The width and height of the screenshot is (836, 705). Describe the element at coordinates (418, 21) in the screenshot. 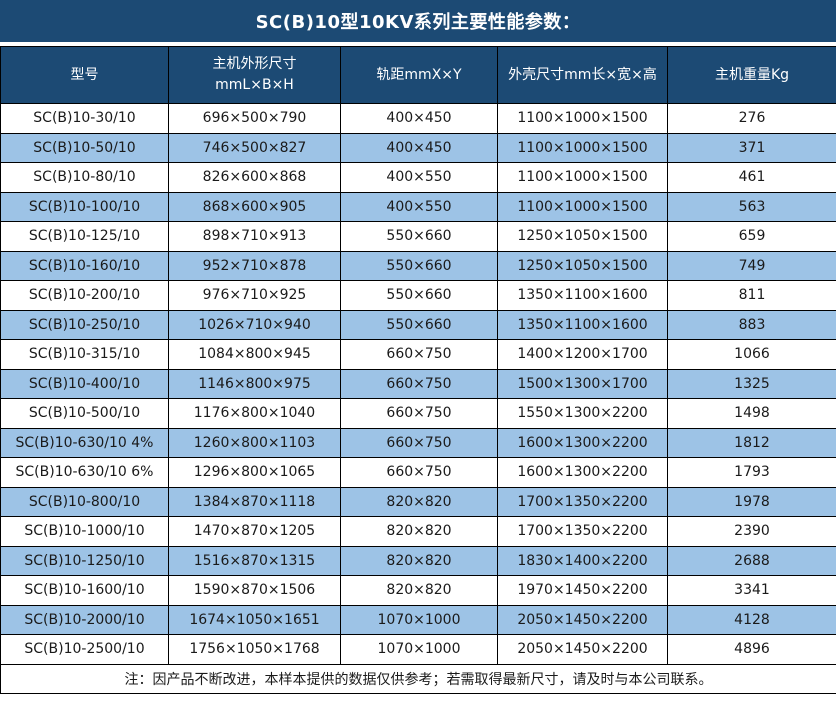

I see `page-title: SC(B)10型10KV系列主要性能参数：` at that location.